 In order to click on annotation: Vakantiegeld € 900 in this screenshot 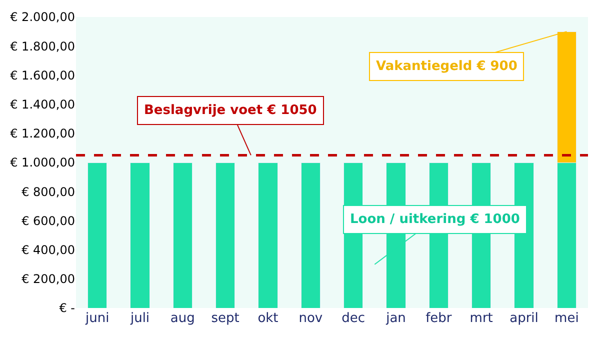, I will do `click(447, 66)`.